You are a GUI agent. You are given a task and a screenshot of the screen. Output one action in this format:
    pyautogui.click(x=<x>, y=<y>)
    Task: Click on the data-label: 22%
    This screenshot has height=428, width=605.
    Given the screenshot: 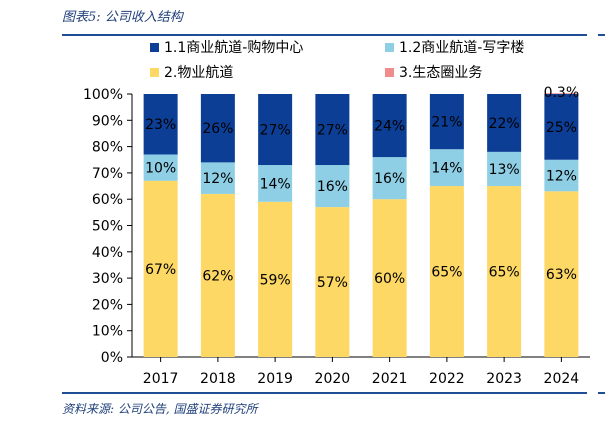 What is the action you would take?
    pyautogui.click(x=504, y=124)
    